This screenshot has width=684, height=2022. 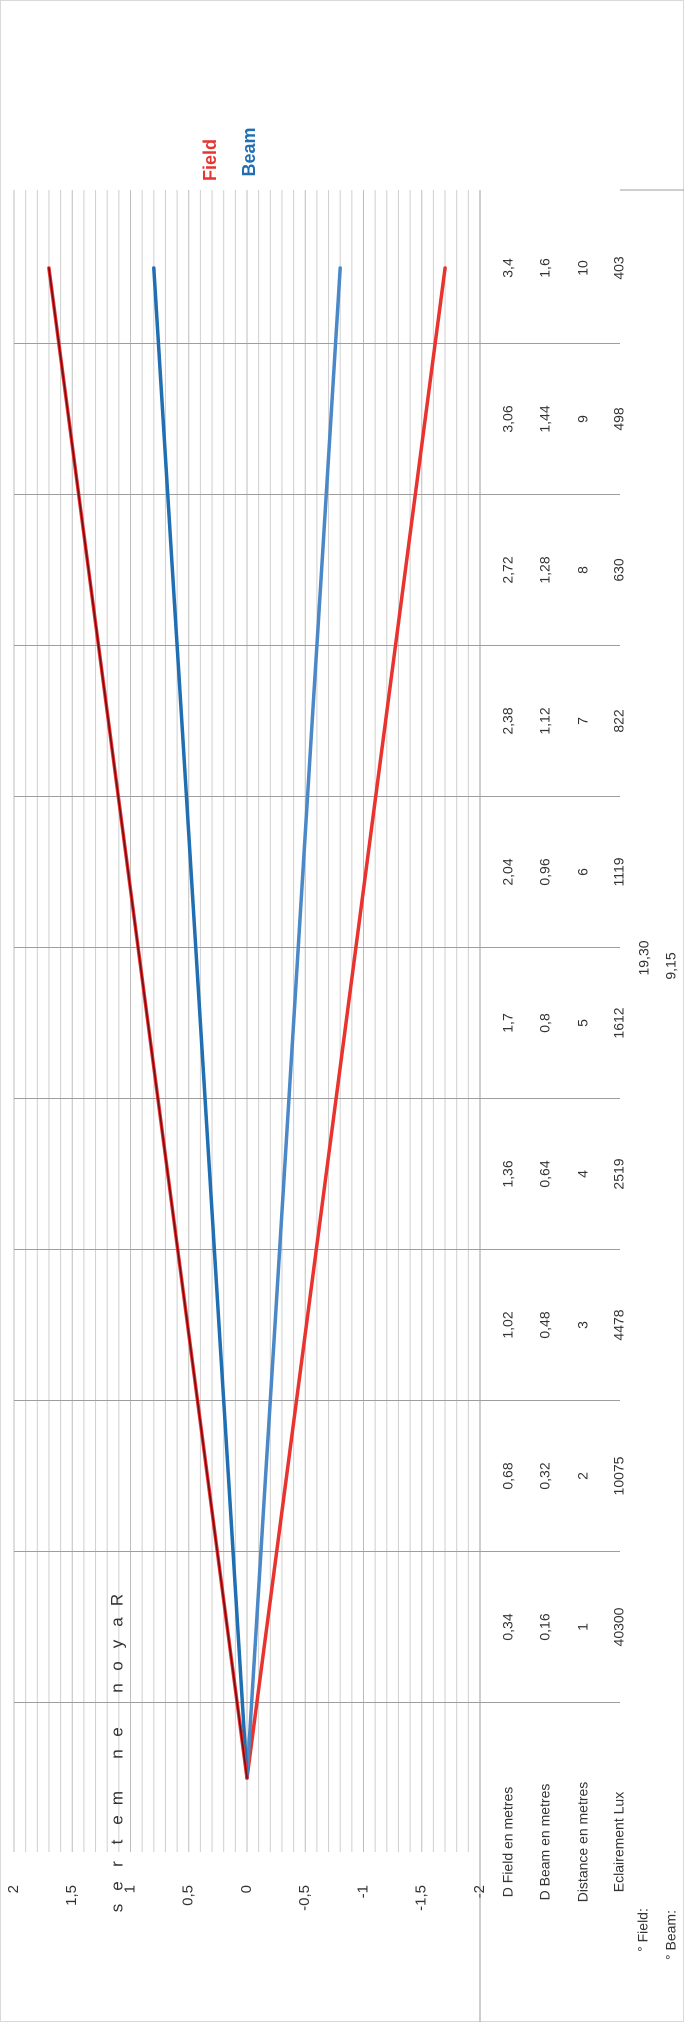 What do you see at coordinates (304, 1898) in the screenshot?
I see `y-tick-label: -0,5` at bounding box center [304, 1898].